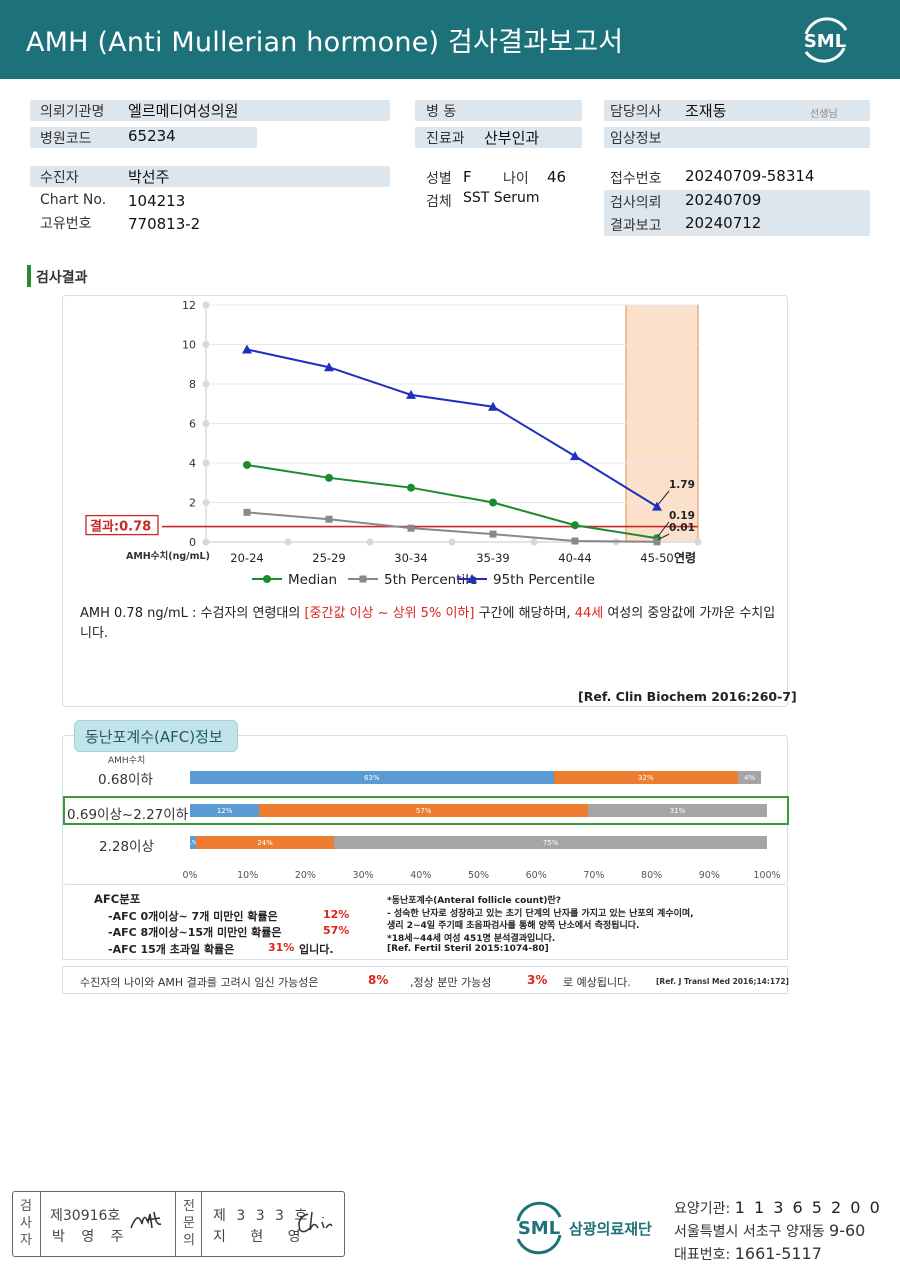  What do you see at coordinates (128, 815) in the screenshot?
I see `afc-row-label-2: 0.69이상~2.27이하` at bounding box center [128, 815].